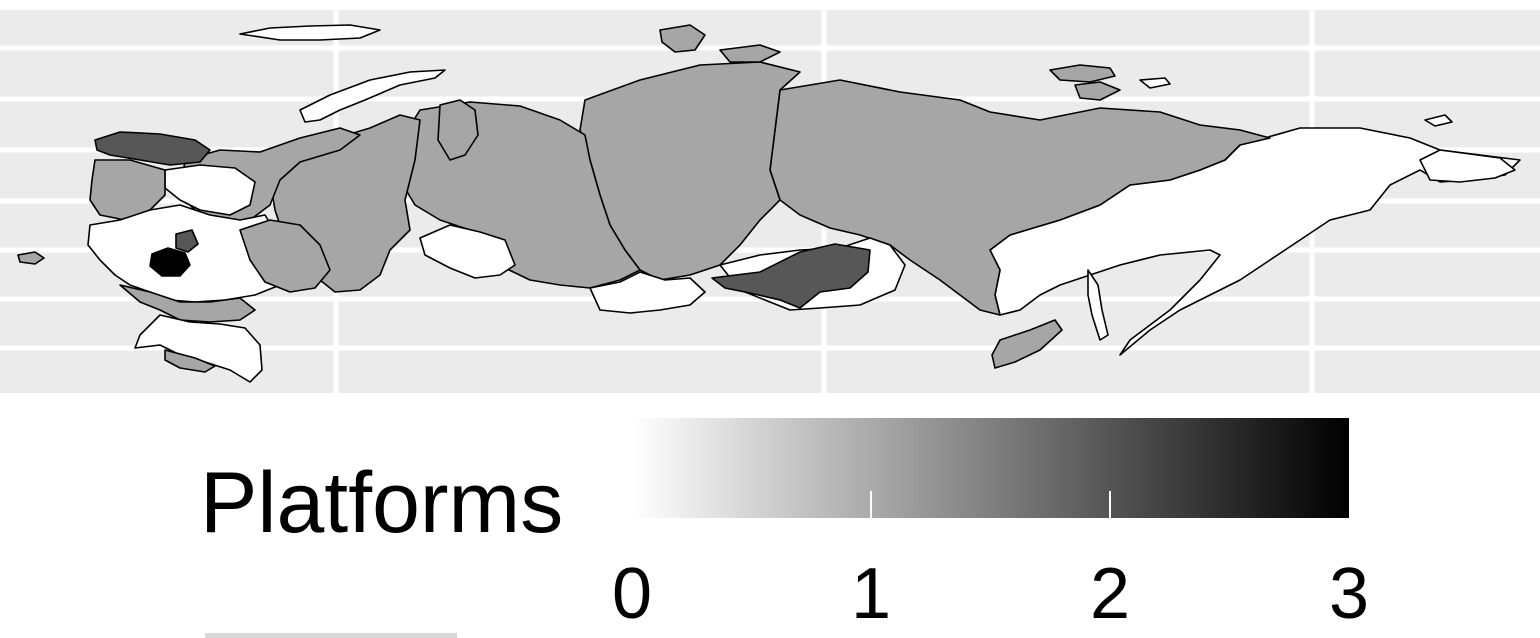 The height and width of the screenshot is (638, 1540). Describe the element at coordinates (187, 241) in the screenshot. I see `region-near-moscow` at that location.